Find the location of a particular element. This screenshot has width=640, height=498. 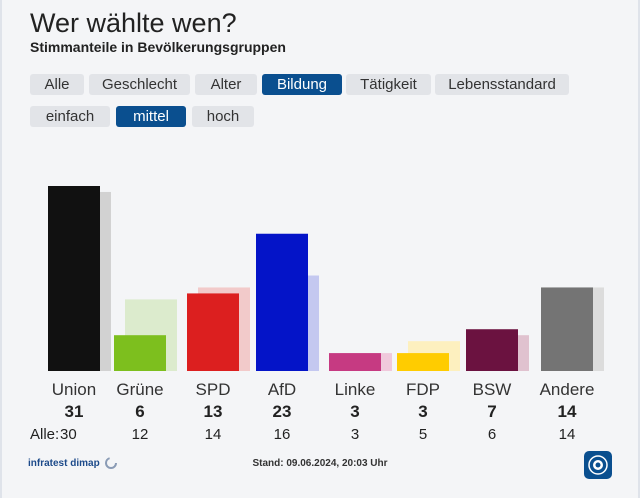

subtab-einfach: einfach is located at coordinates (70, 116).